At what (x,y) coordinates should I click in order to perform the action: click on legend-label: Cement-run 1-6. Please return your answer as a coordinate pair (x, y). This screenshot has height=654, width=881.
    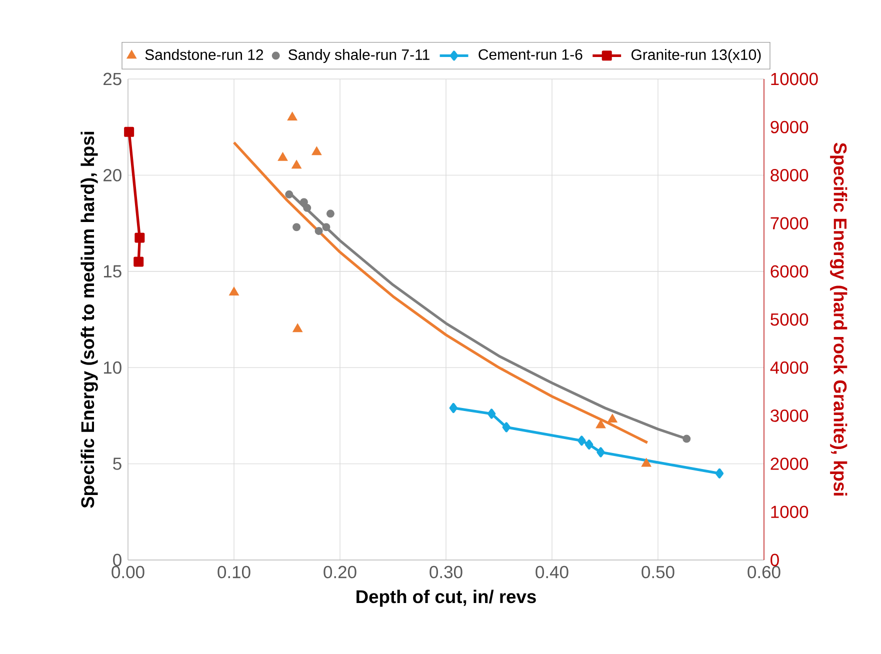
    Looking at the image, I should click on (530, 54).